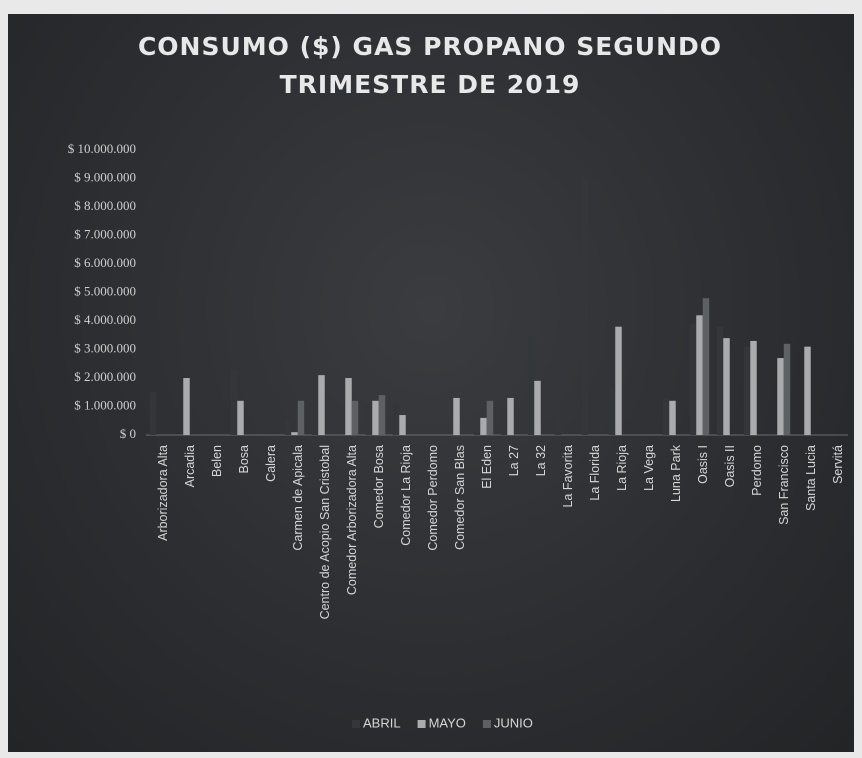  I want to click on x-tick-label: Comedor Arborizadora Alta, so click(352, 520).